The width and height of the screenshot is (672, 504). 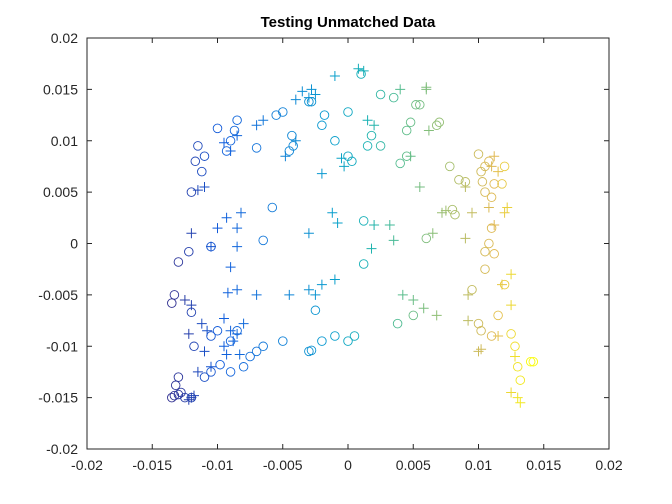 I want to click on x-tick-label: 0.015, so click(x=543, y=465).